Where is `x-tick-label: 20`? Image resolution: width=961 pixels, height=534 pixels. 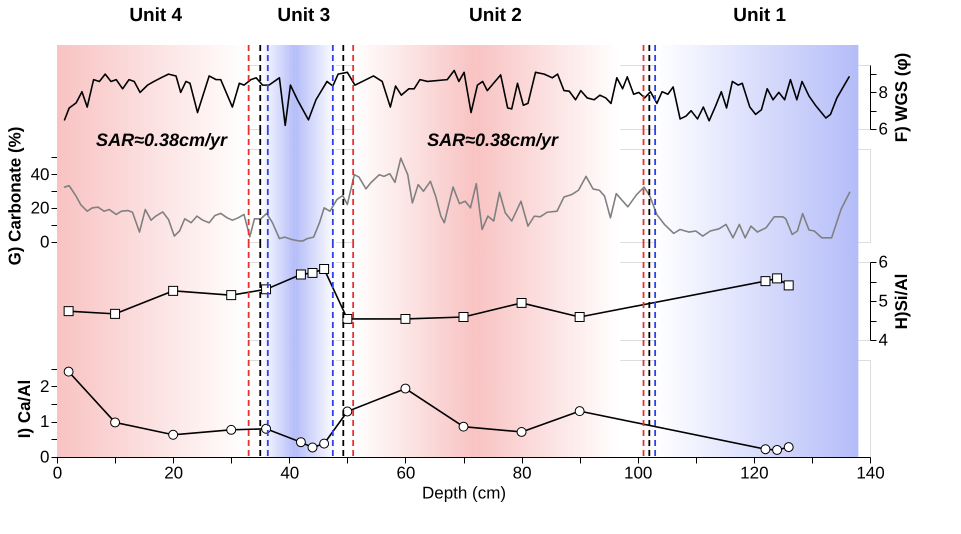
x-tick-label: 20 is located at coordinates (174, 473).